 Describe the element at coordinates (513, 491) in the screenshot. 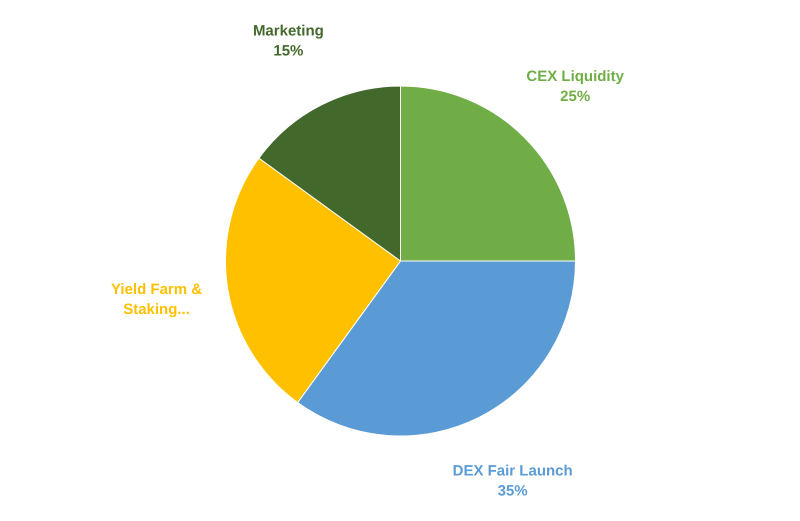

I see `data-label: 35%` at that location.